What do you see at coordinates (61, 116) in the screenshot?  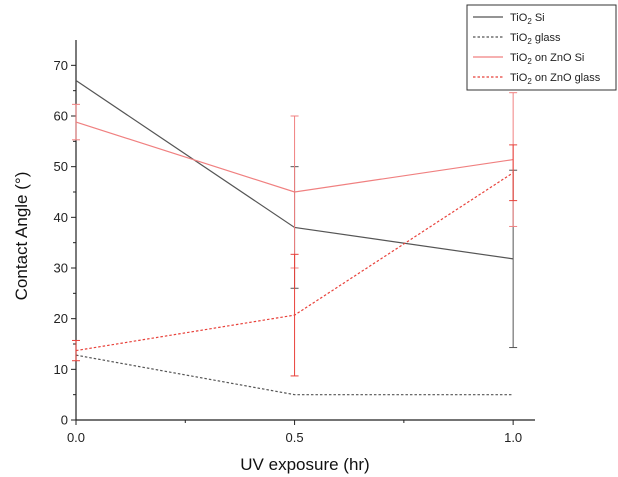 I see `y-tick-label: 60` at bounding box center [61, 116].